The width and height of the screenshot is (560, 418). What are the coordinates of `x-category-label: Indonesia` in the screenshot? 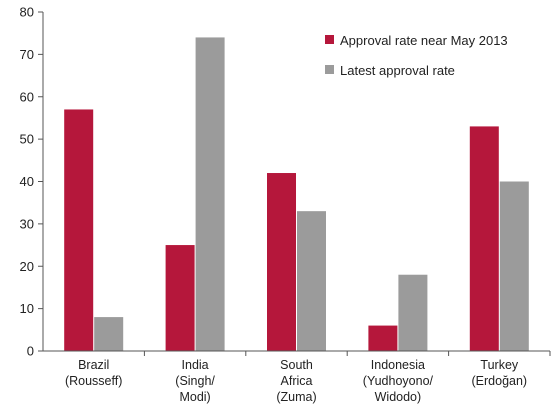 It's located at (398, 365).